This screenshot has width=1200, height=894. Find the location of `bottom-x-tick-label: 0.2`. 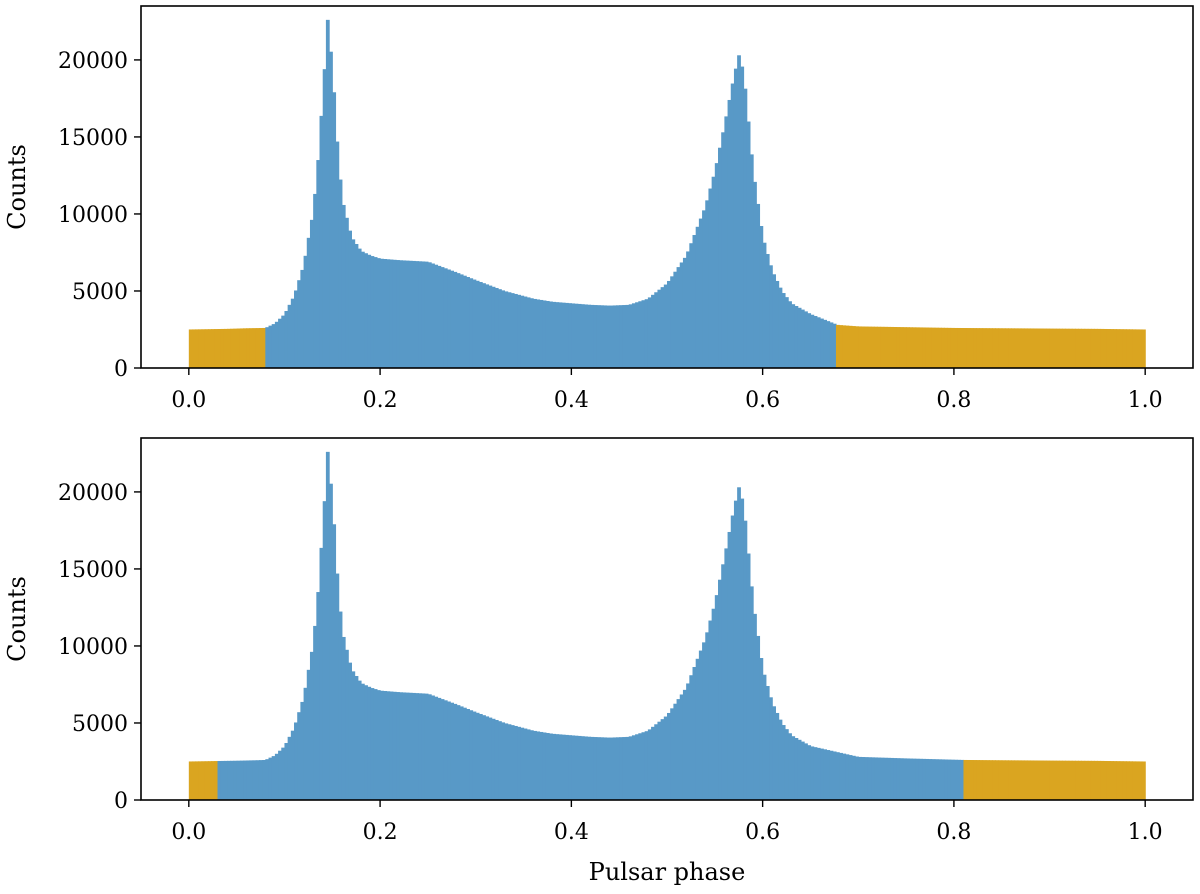

bottom-x-tick-label: 0.2 is located at coordinates (380, 832).